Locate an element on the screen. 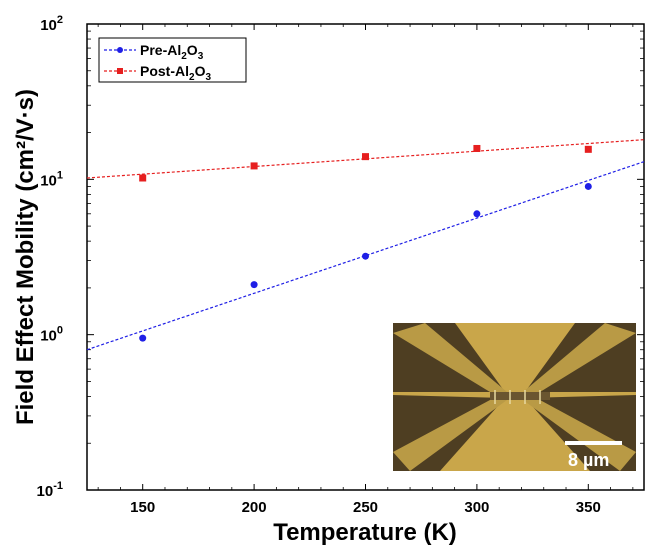 This screenshot has width=647, height=546. y-tick-label: 10¹ is located at coordinates (51, 179).